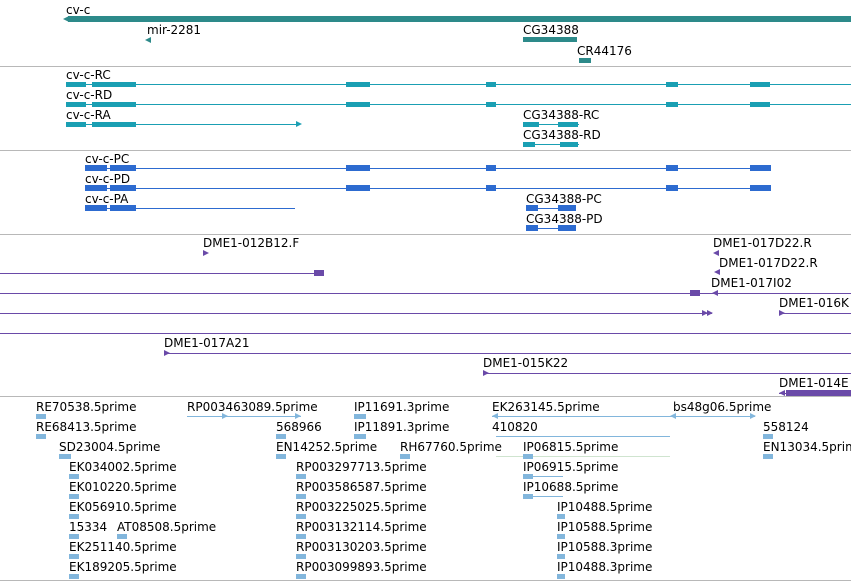  What do you see at coordinates (123, 547) in the screenshot?
I see `feature-label: EK251140.5prime` at bounding box center [123, 547].